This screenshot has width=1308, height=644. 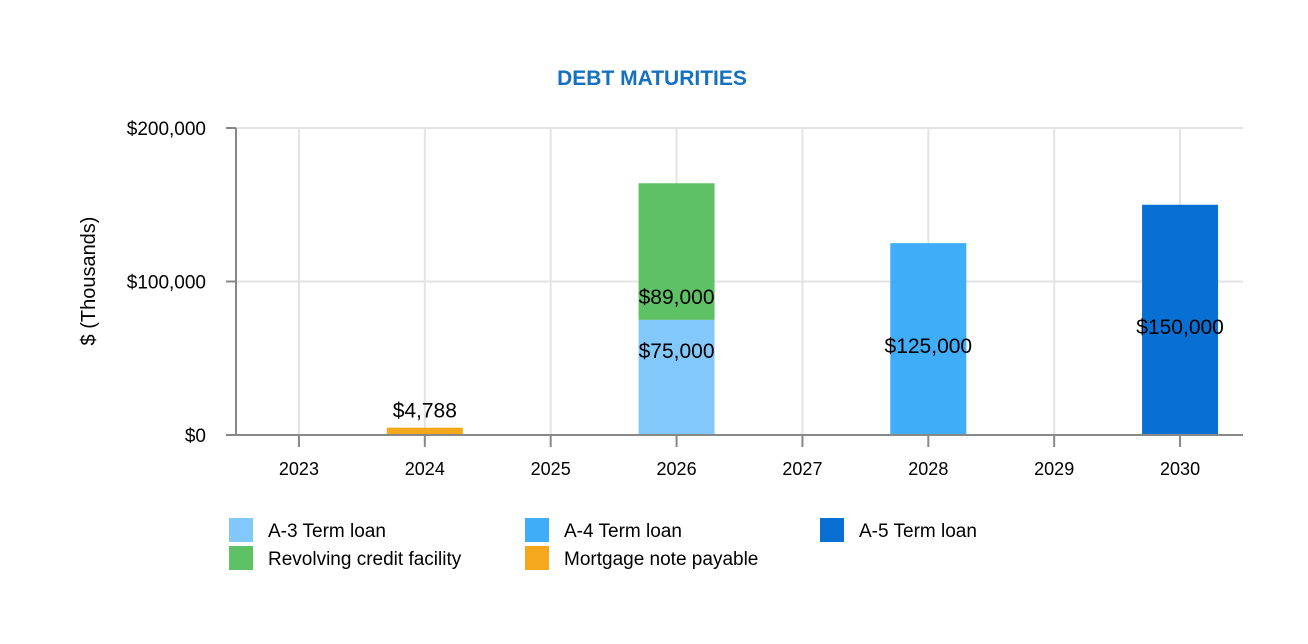 I want to click on x-tick-label: 2025, so click(x=551, y=469).